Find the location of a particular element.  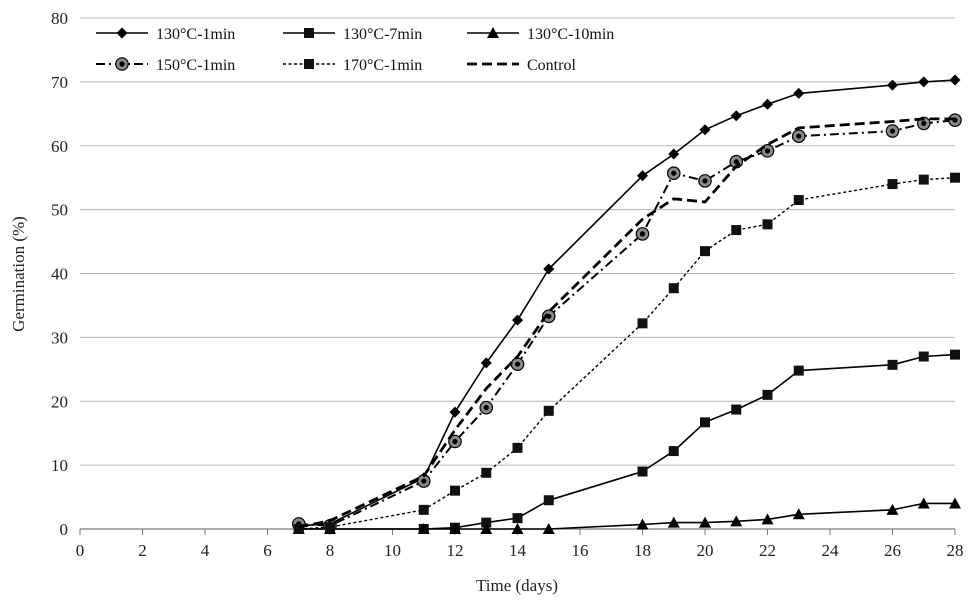

legend-item: 130°C-1min is located at coordinates (165, 34).